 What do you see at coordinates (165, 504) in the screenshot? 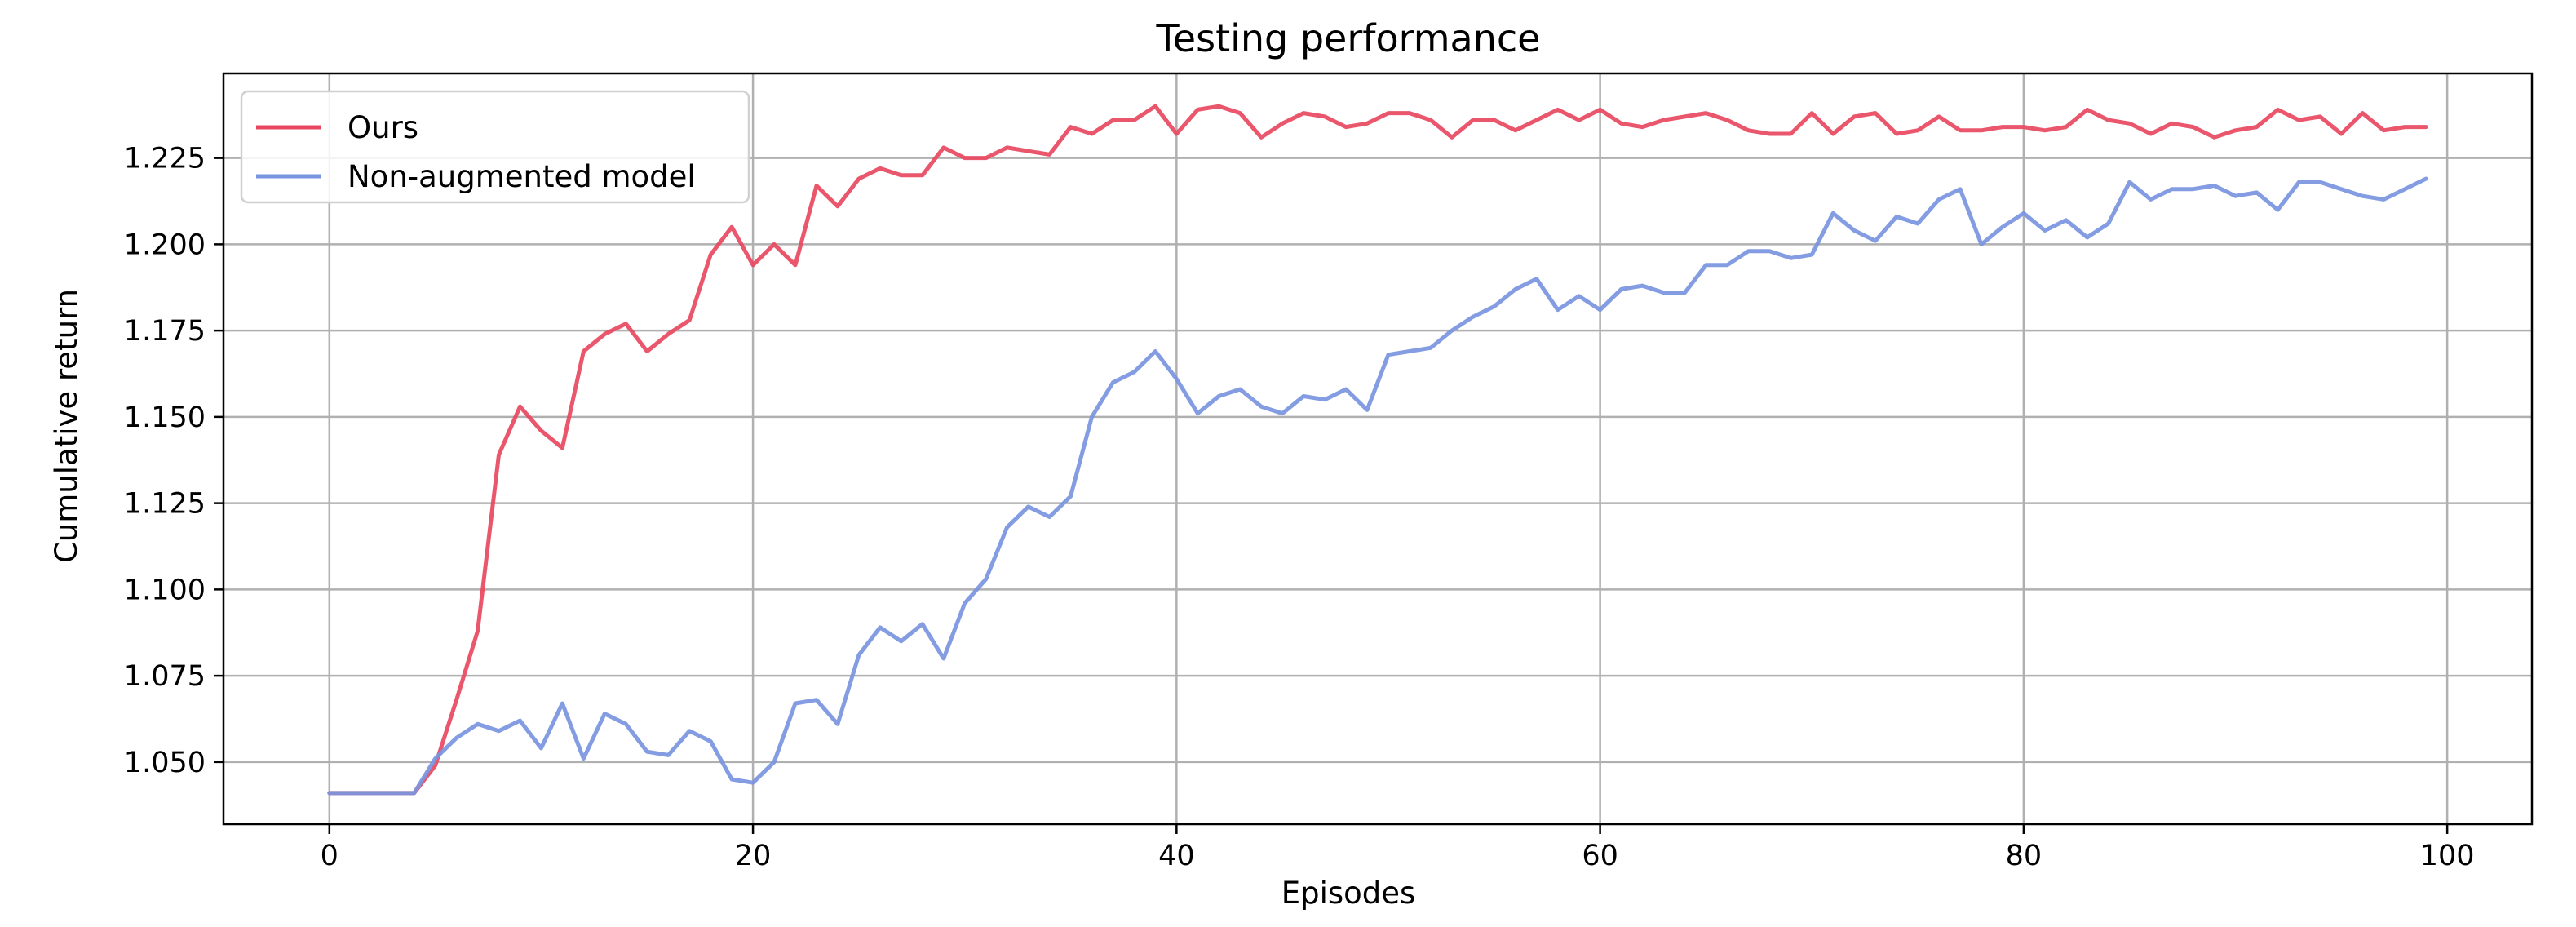
I see `y-tick-label: 1.125` at bounding box center [165, 504].